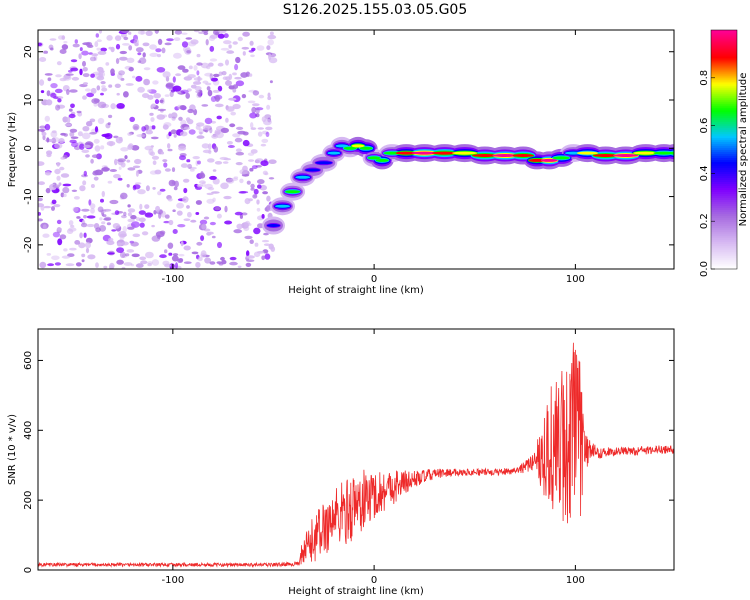 The image size is (750, 600). I want to click on x-tick-label: 0, so click(374, 580).